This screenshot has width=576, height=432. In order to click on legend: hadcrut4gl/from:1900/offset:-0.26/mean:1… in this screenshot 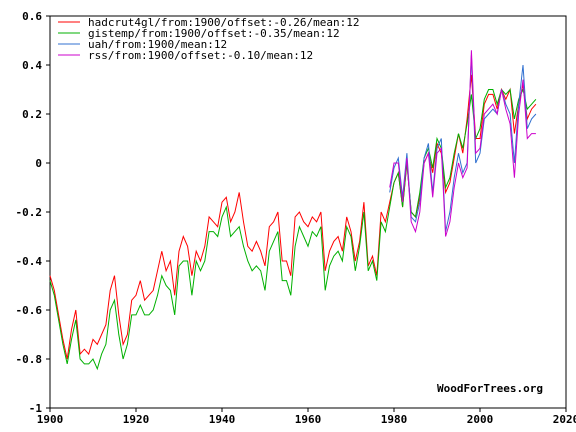, I will do `click(209, 39)`.